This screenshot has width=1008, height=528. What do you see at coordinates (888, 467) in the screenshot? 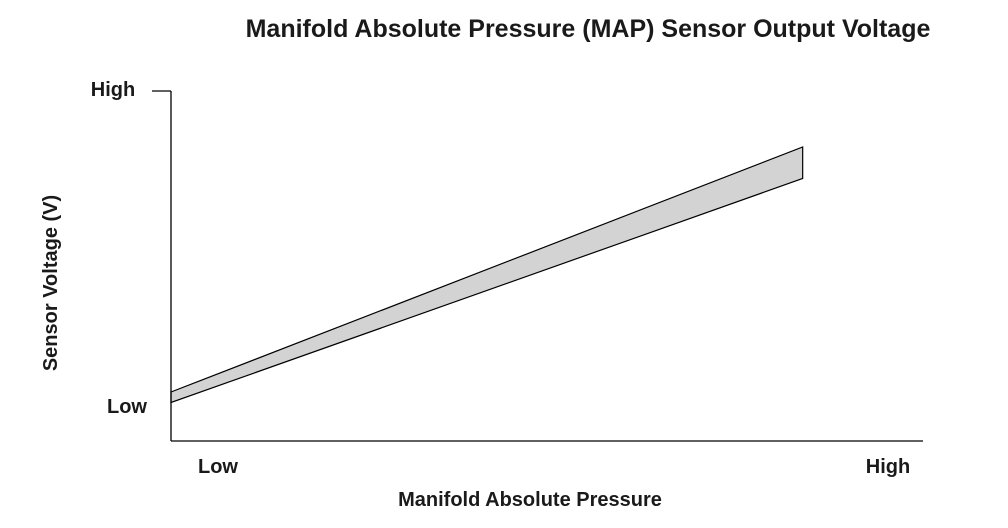
I see `x-tick-label-high: High` at bounding box center [888, 467].